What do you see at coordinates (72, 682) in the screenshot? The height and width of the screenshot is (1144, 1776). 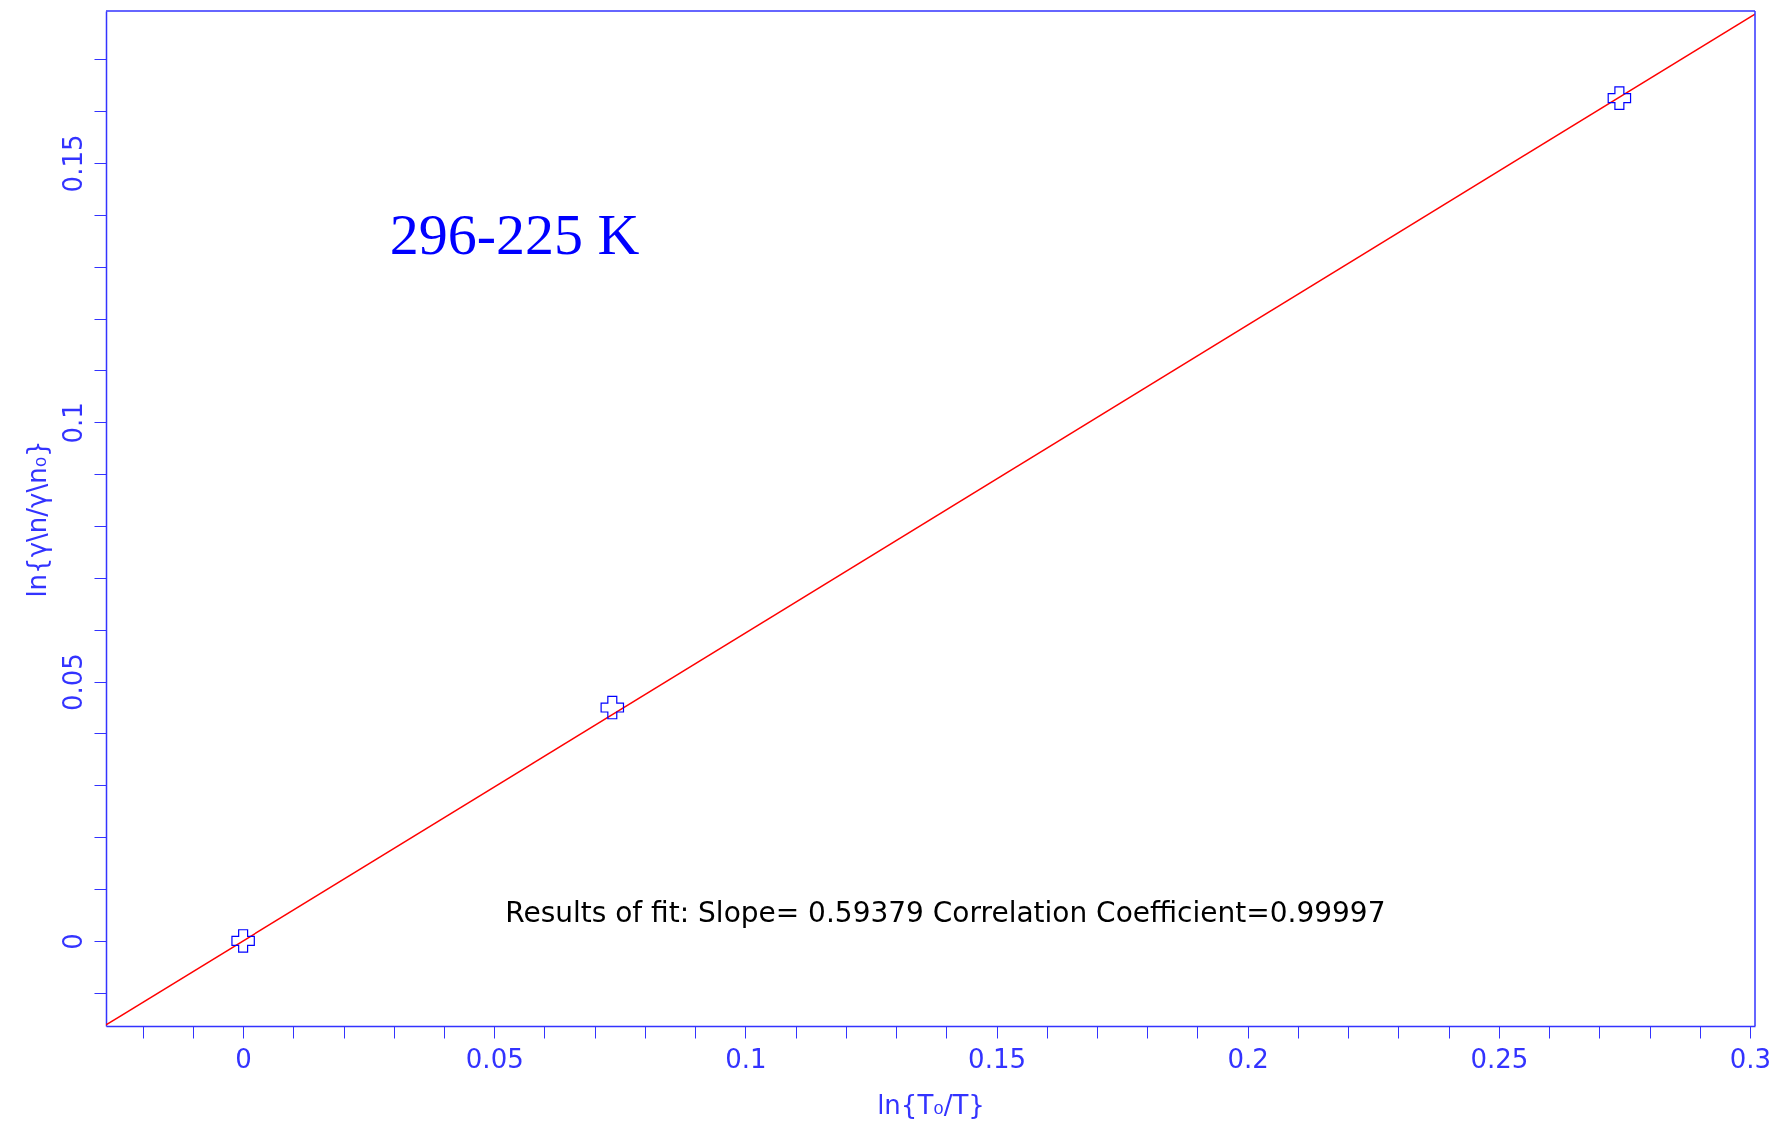 I see `y-tick-label: 0.05` at bounding box center [72, 682].